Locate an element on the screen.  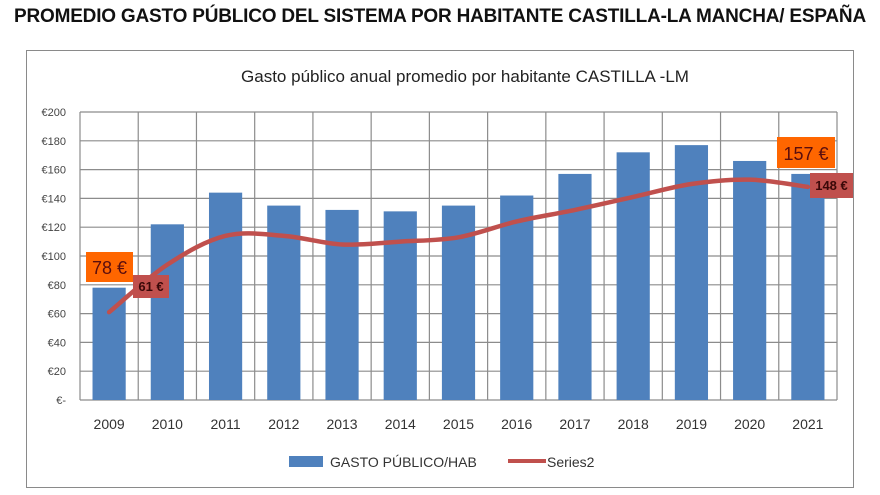
x-tick-label: 2016 is located at coordinates (516, 424).